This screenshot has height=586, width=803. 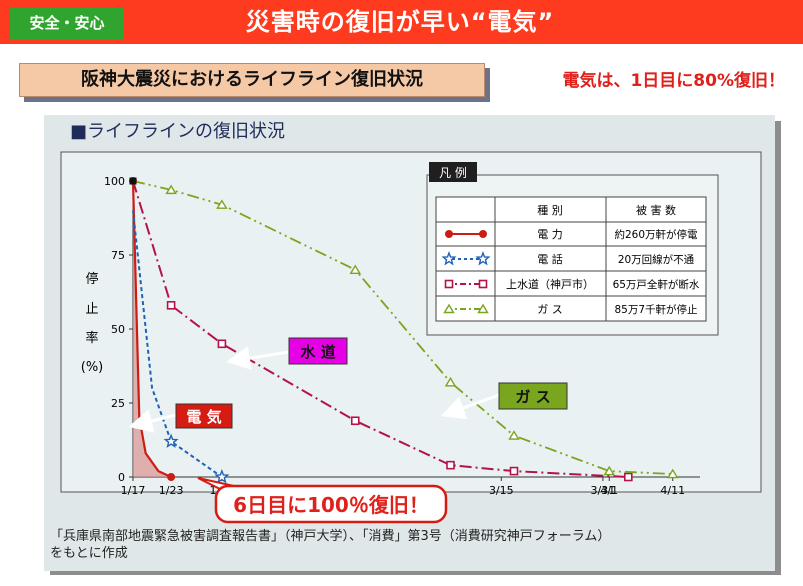 I want to click on y-axis-title-char: 停, so click(x=91, y=279).